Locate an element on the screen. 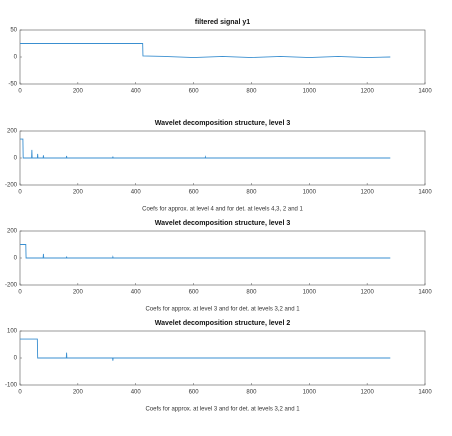  chart-title: filtered signal y1 is located at coordinates (222, 22).